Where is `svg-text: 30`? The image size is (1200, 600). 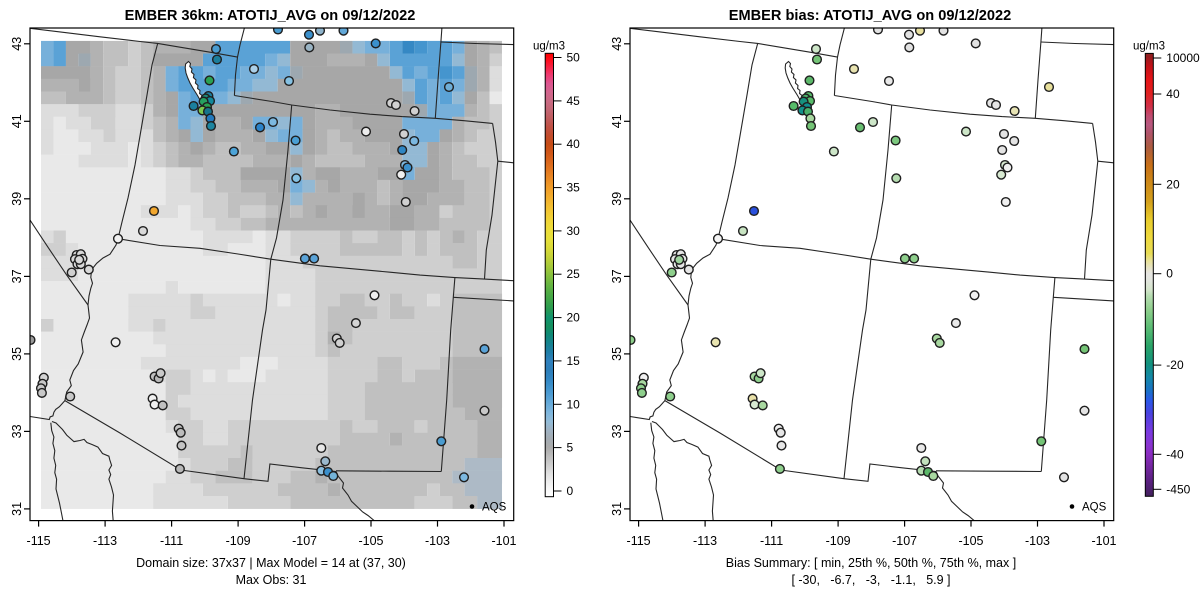
svg-text: 30 is located at coordinates (574, 231).